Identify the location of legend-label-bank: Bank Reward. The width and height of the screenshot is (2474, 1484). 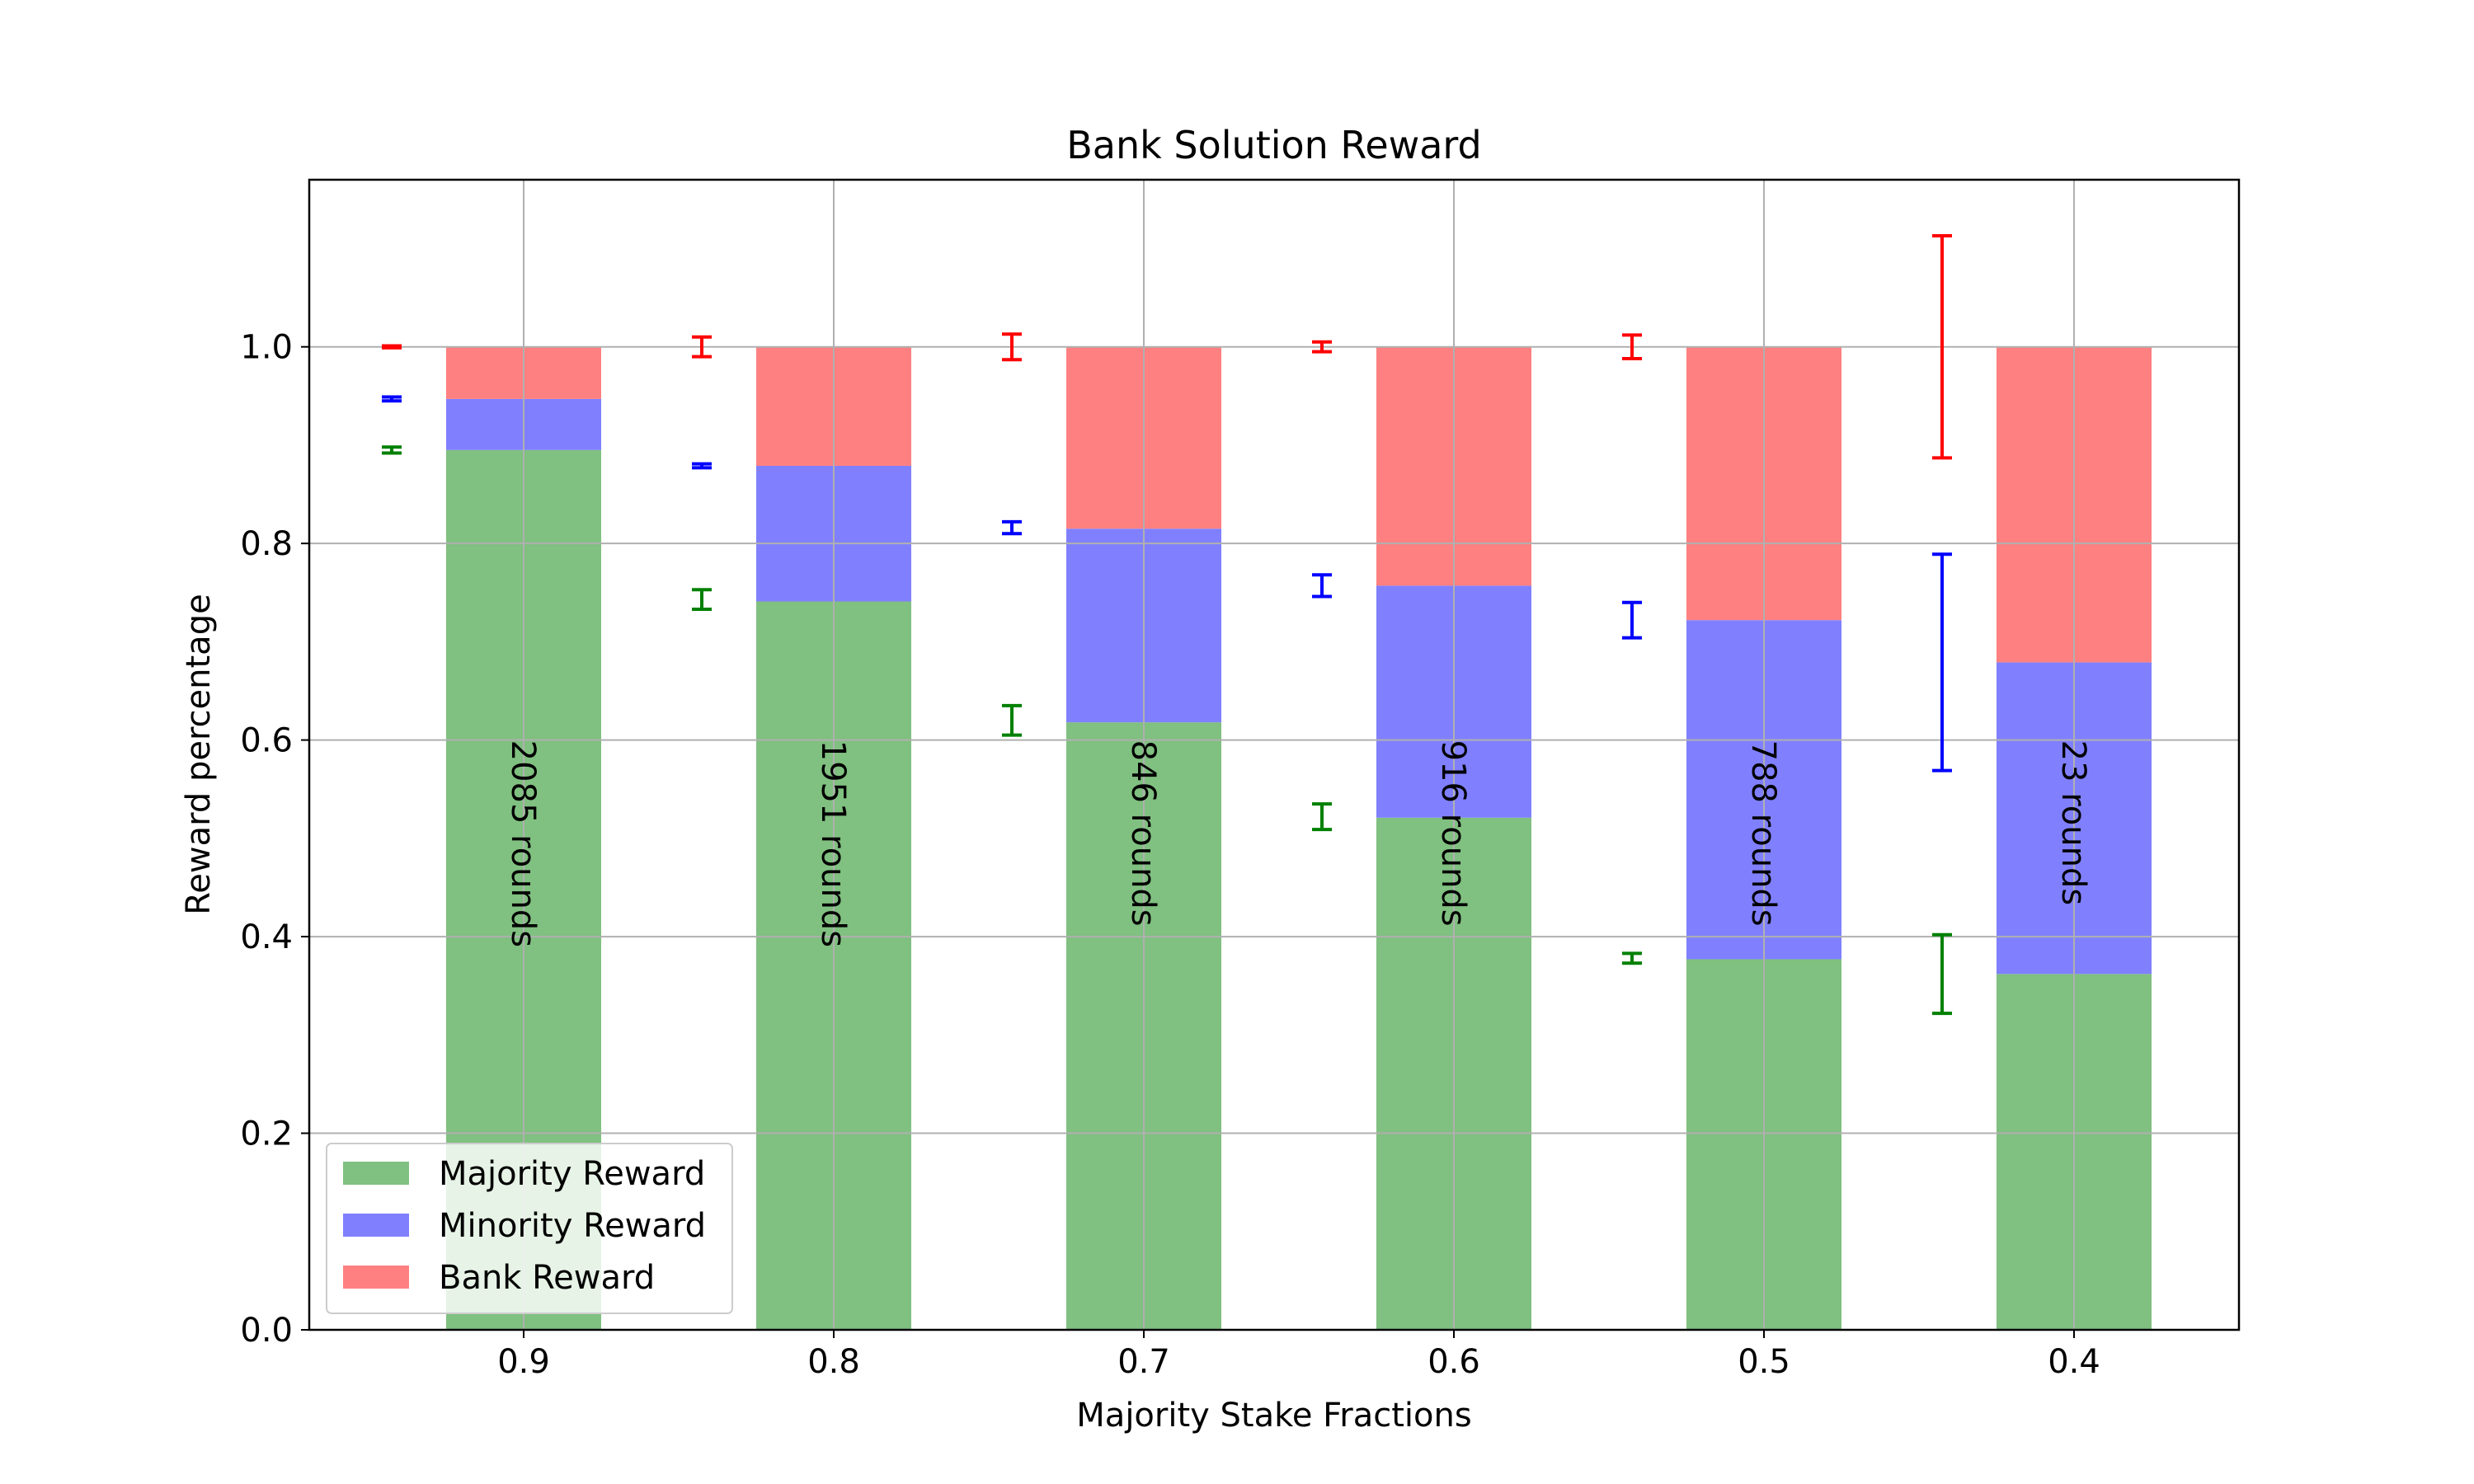
(547, 1278).